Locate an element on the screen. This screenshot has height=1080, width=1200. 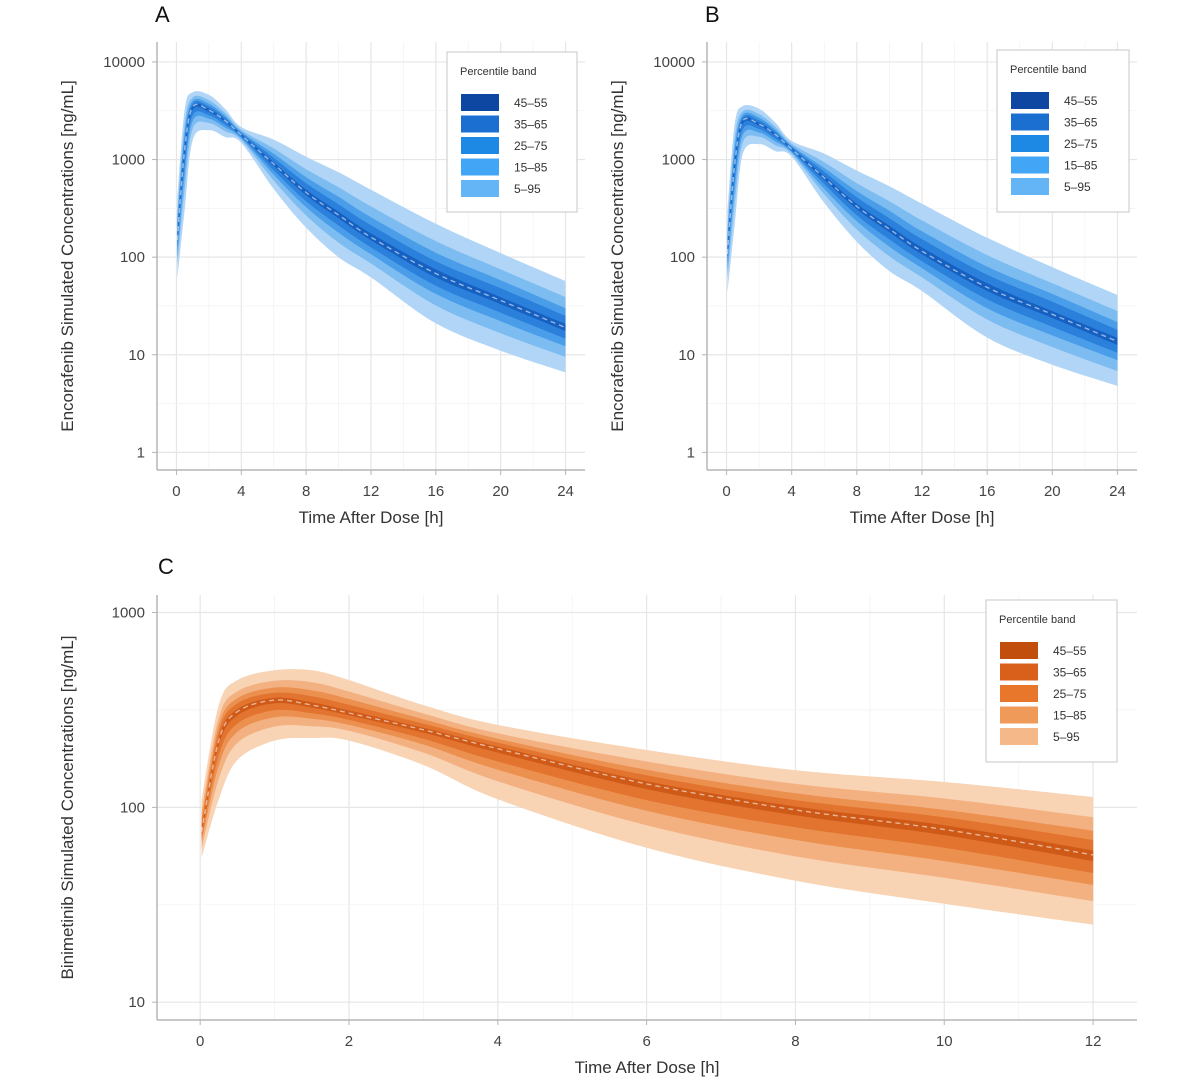
x-tick-label: 10 is located at coordinates (944, 1041).